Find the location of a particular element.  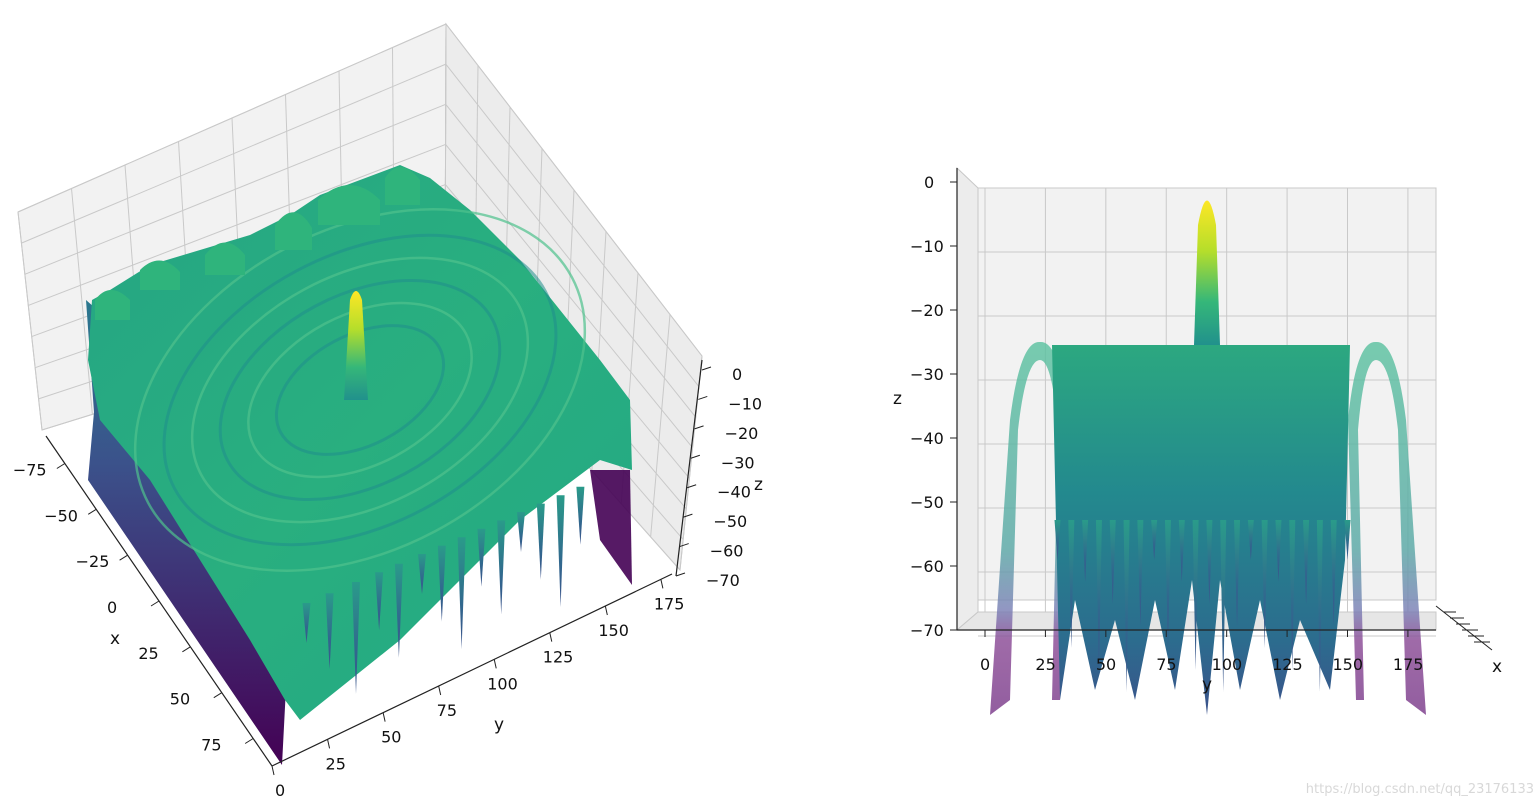

left-z-tick-label: −10 is located at coordinates (745, 403).